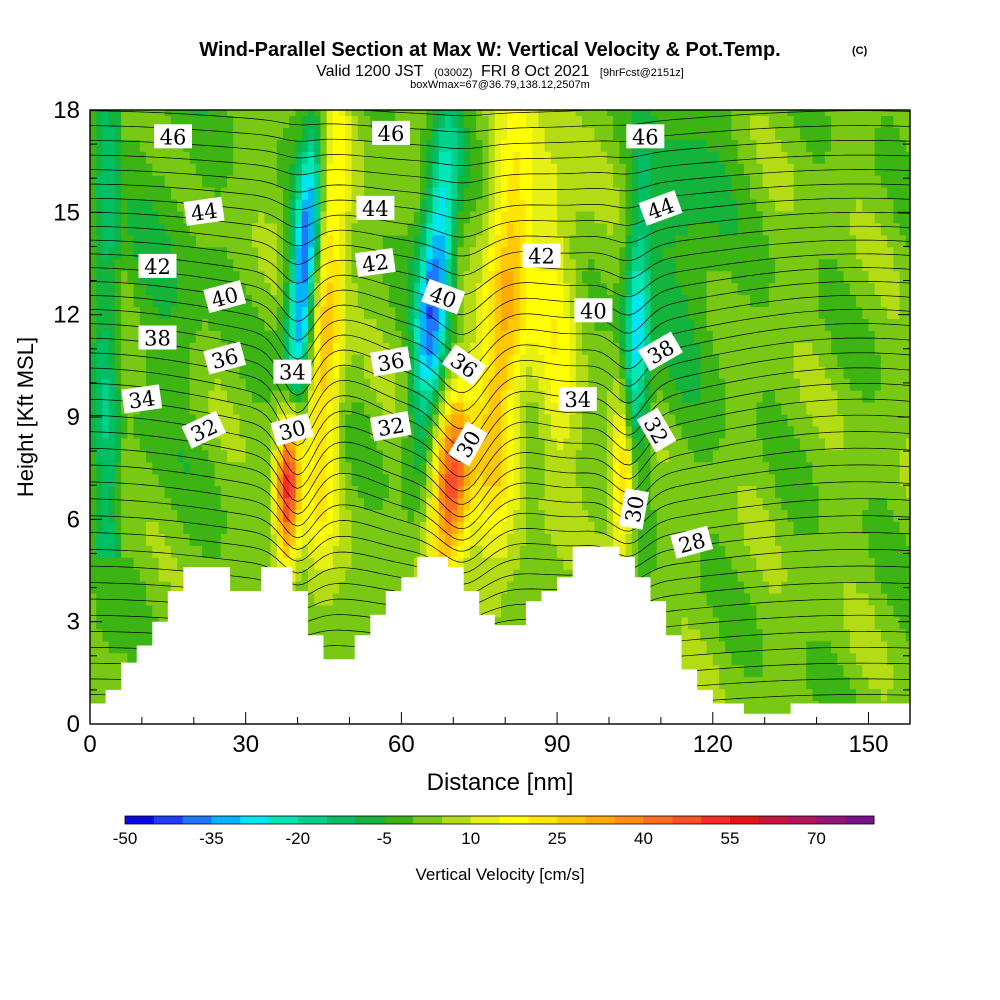  I want to click on theta-label: 32, so click(391, 426).